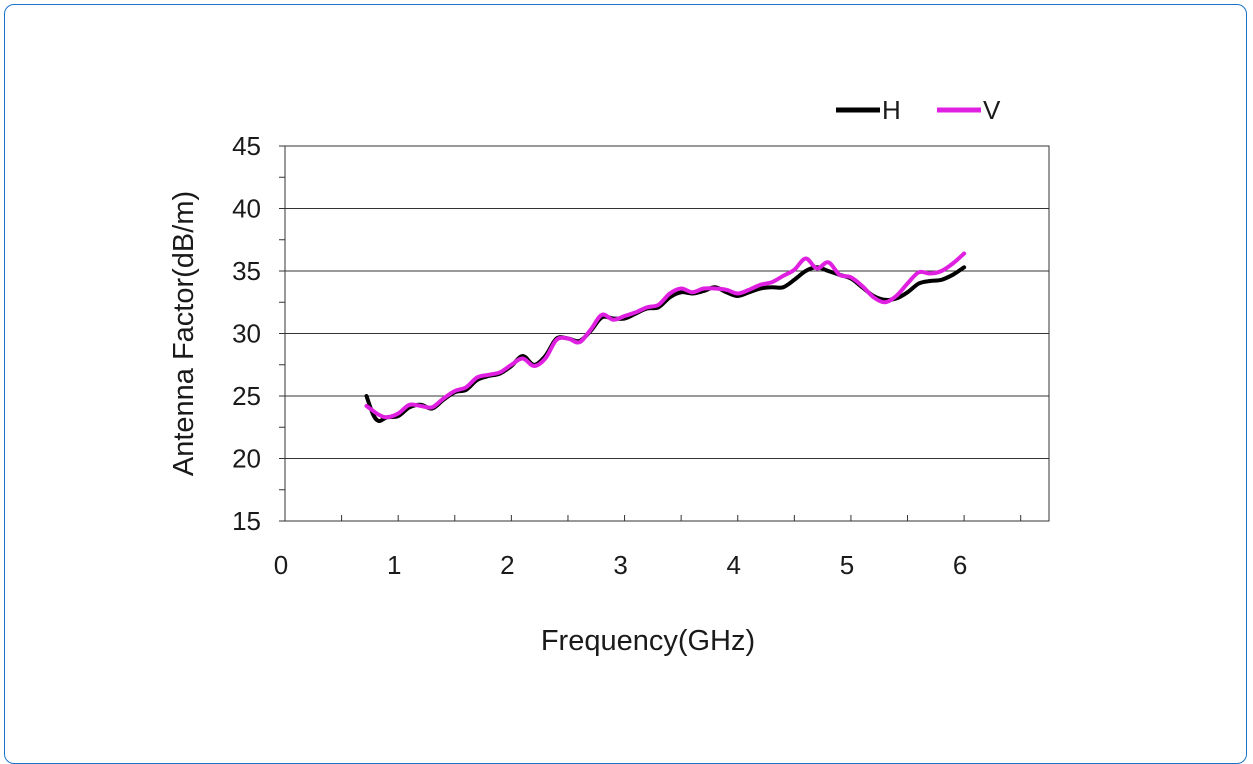  What do you see at coordinates (246, 209) in the screenshot?
I see `y-tick-label: 40` at bounding box center [246, 209].